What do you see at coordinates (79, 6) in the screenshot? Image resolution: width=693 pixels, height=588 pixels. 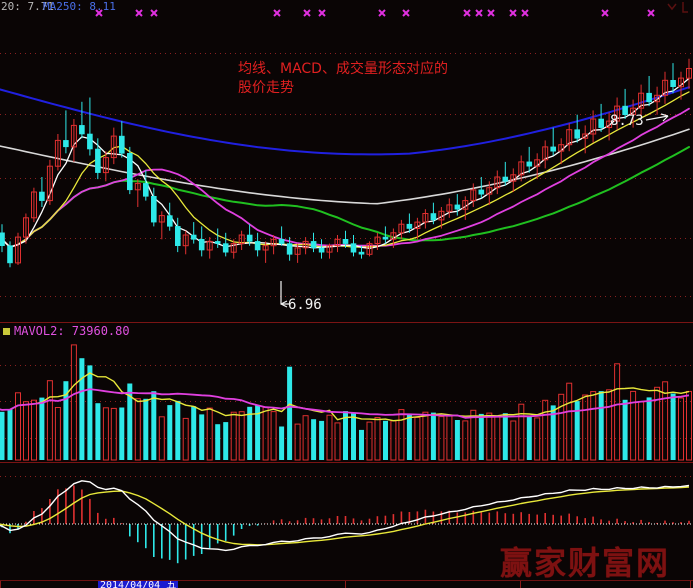 I see `ma250-readout: MA250: 8.11` at bounding box center [79, 6].